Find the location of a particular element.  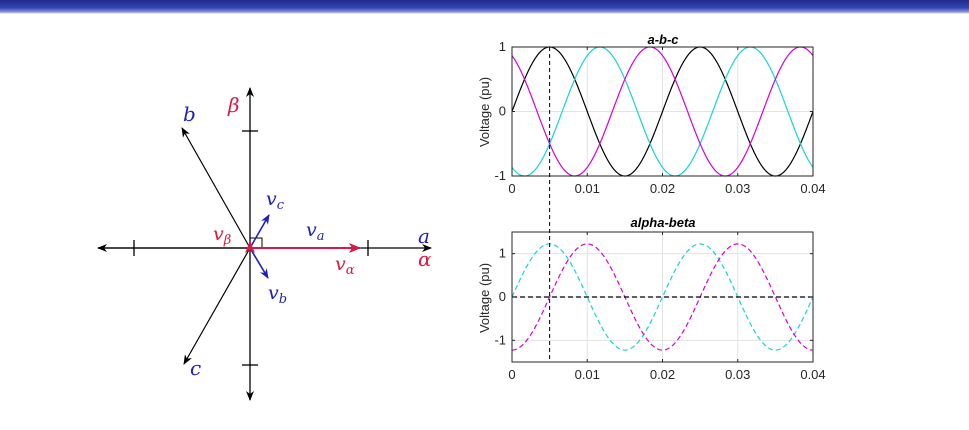

right-angle-marker is located at coordinates (256, 242).